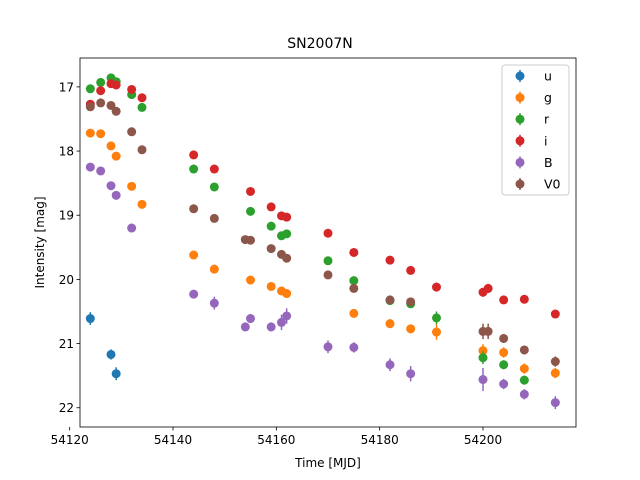  Describe the element at coordinates (69, 247) in the screenshot. I see `y-axis: 17 18 19 20 21 22` at that location.